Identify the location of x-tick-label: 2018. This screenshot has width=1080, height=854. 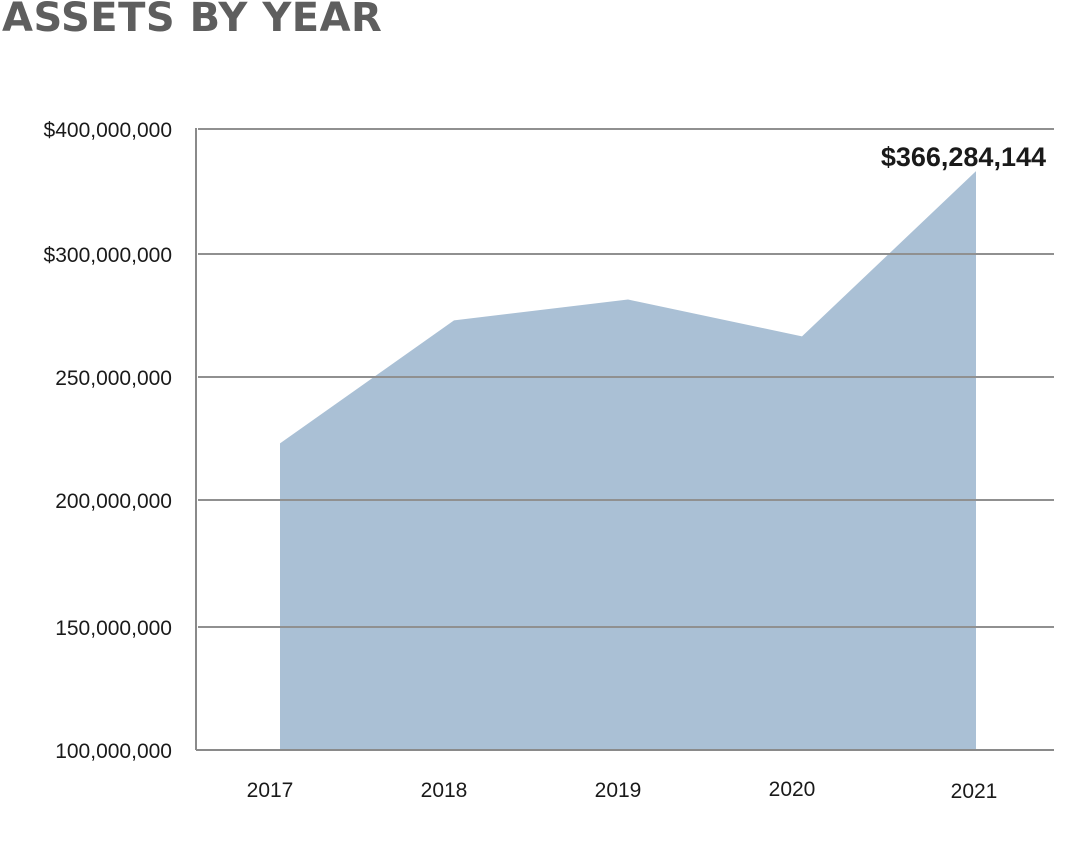
(444, 790).